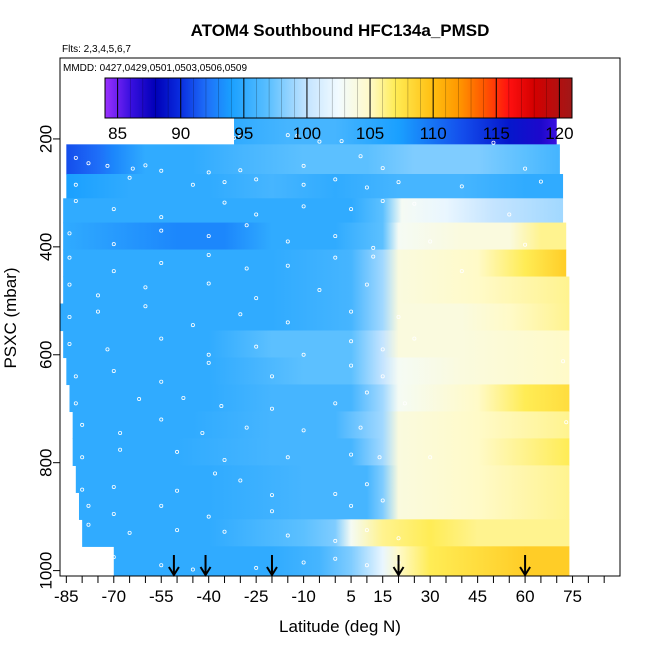 This screenshot has height=650, width=650. Describe the element at coordinates (340, 30) in the screenshot. I see `chart-title: ATOM4 Southbound HFC134a_PMSD` at that location.